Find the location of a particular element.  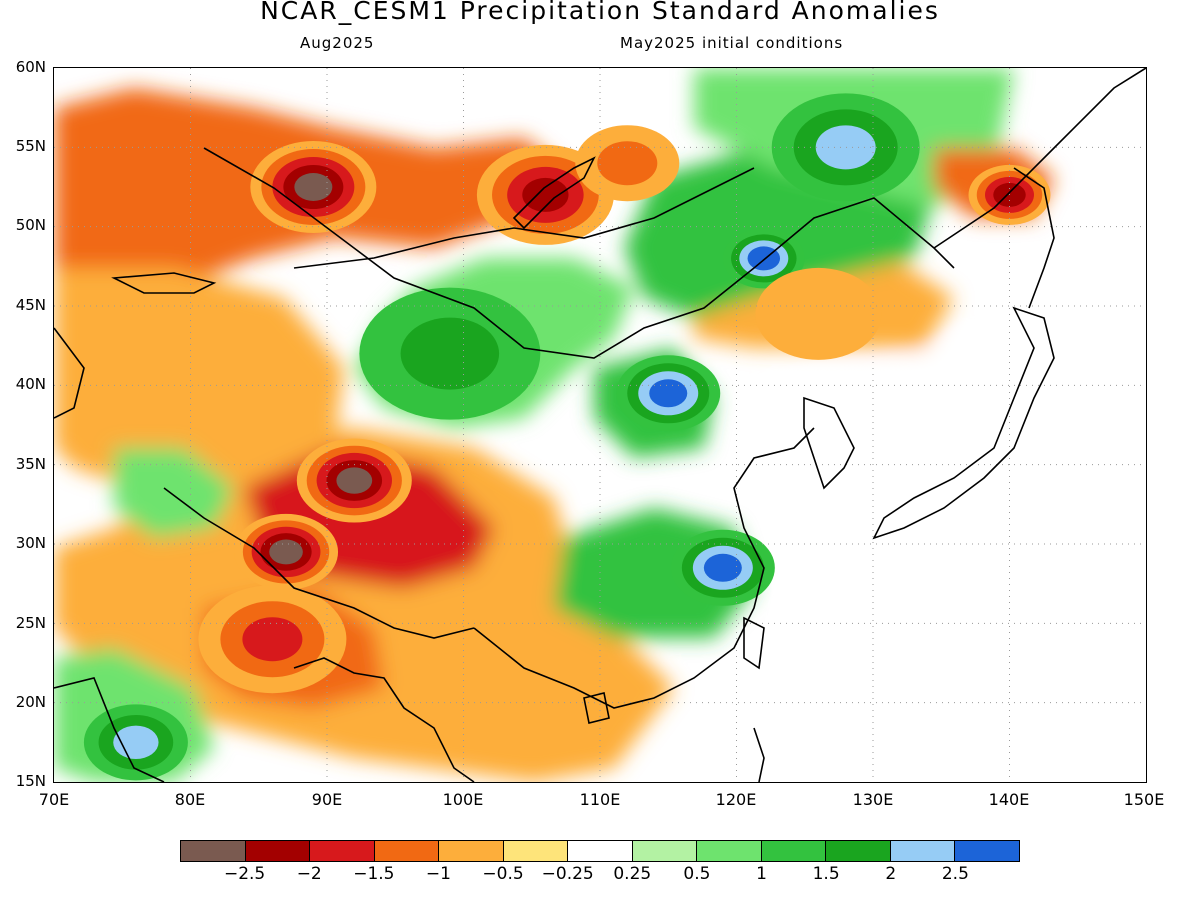

lat-label-55n: 55N is located at coordinates (30, 146).